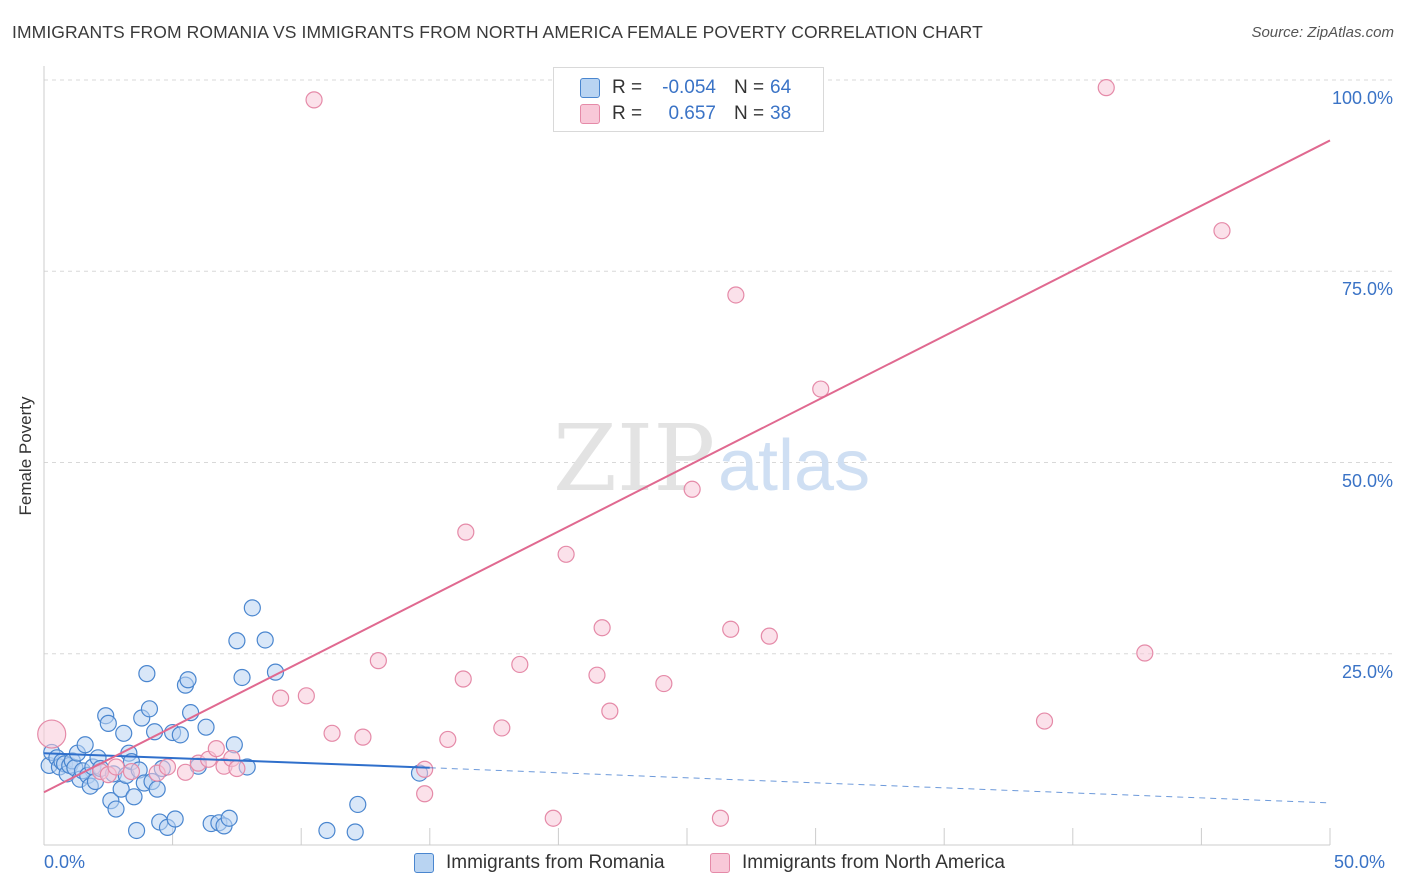  What do you see at coordinates (873, 862) in the screenshot?
I see `bottom-legend-label-north-america: Immigrants from North America` at bounding box center [873, 862].